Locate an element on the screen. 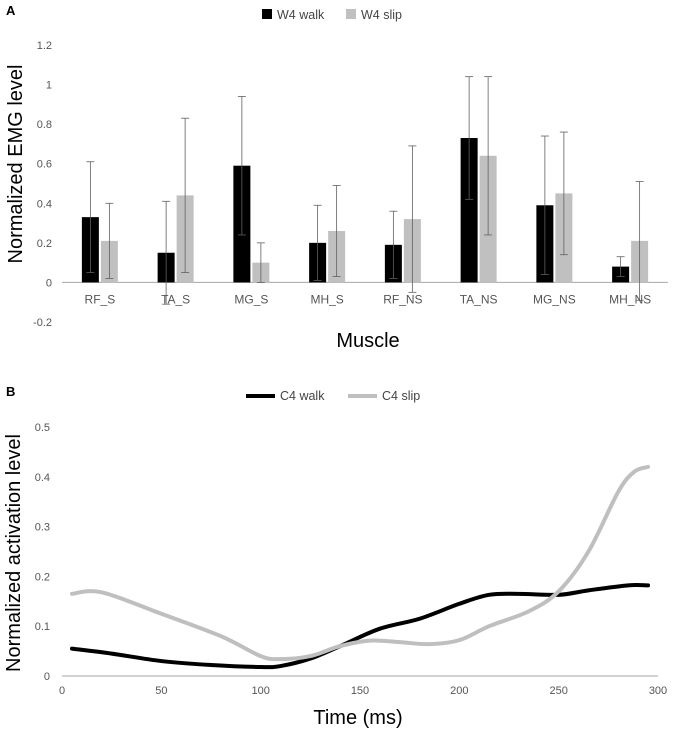 Image resolution: width=680 pixels, height=739 pixels. panel-b-y-tick-label: 0.5 is located at coordinates (42, 428).